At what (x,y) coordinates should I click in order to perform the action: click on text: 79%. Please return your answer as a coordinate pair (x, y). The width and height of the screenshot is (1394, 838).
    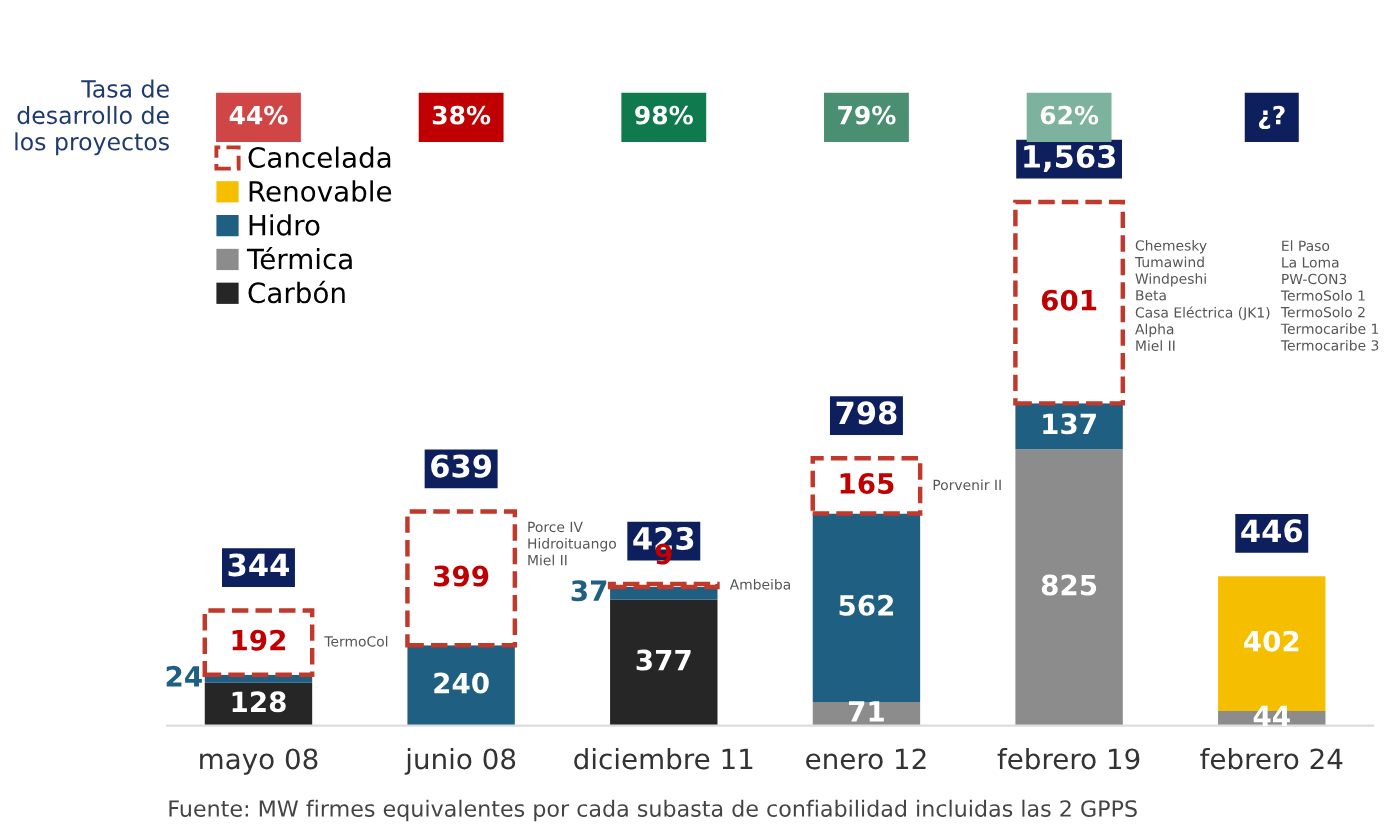
    Looking at the image, I should click on (867, 115).